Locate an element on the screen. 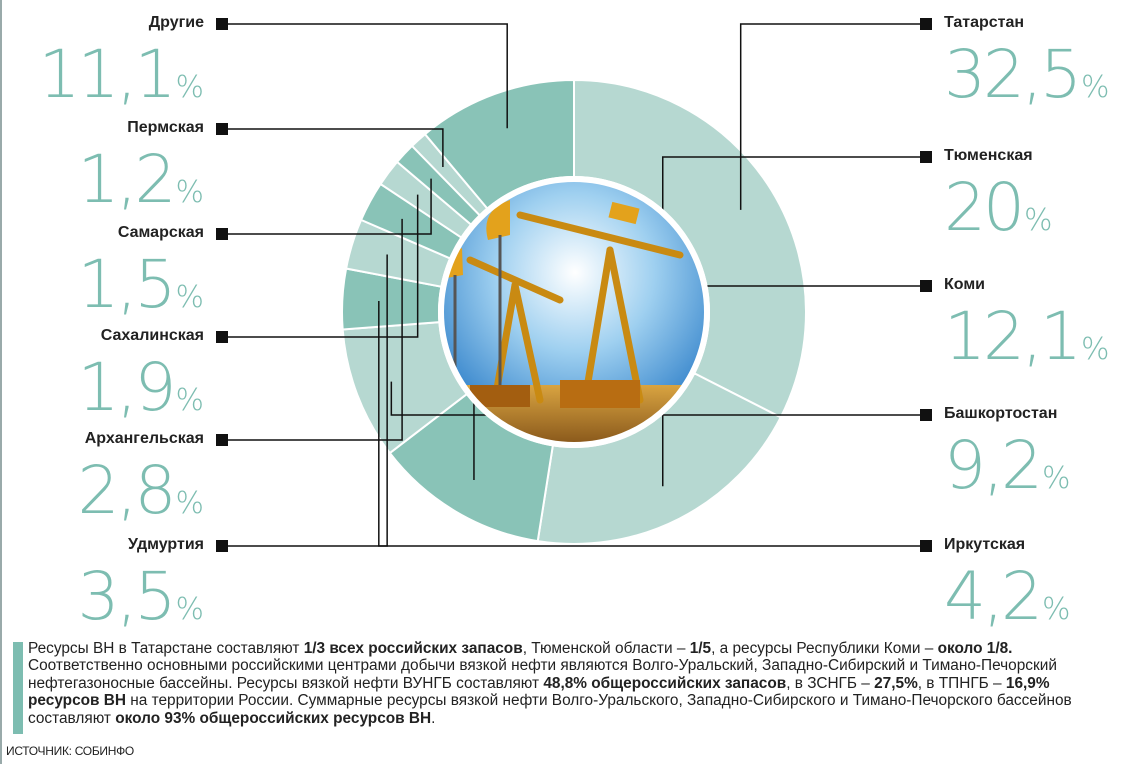  slice-value-label: 11,1% is located at coordinates (121, 74).